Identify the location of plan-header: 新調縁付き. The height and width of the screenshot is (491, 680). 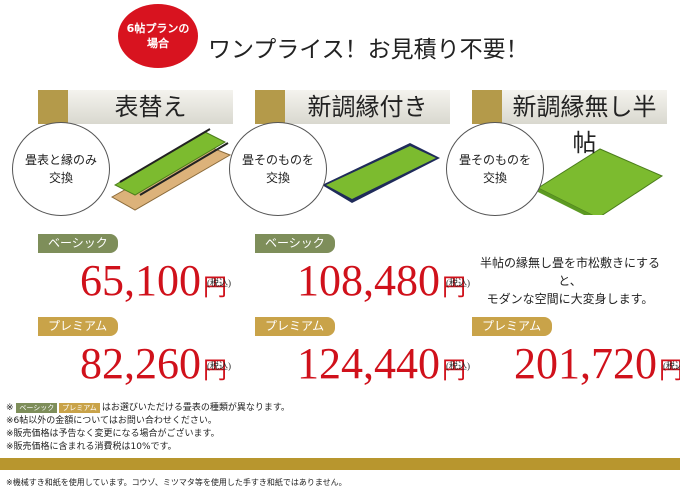
(352, 107).